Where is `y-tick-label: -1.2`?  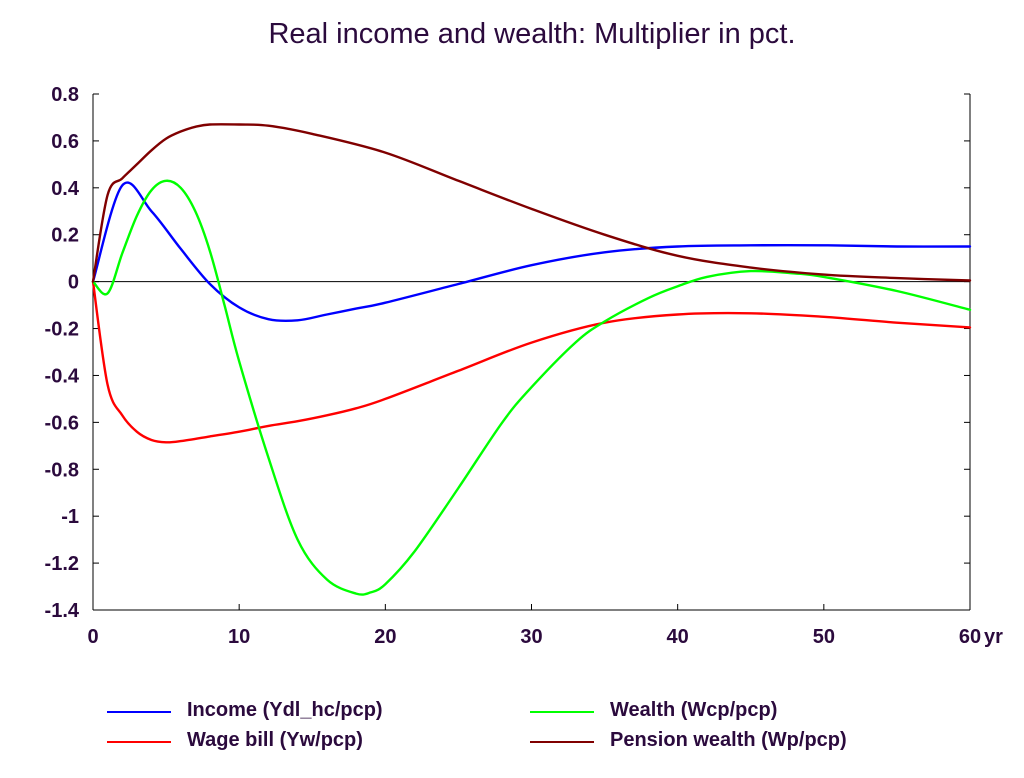
y-tick-label: -1.2 is located at coordinates (62, 564).